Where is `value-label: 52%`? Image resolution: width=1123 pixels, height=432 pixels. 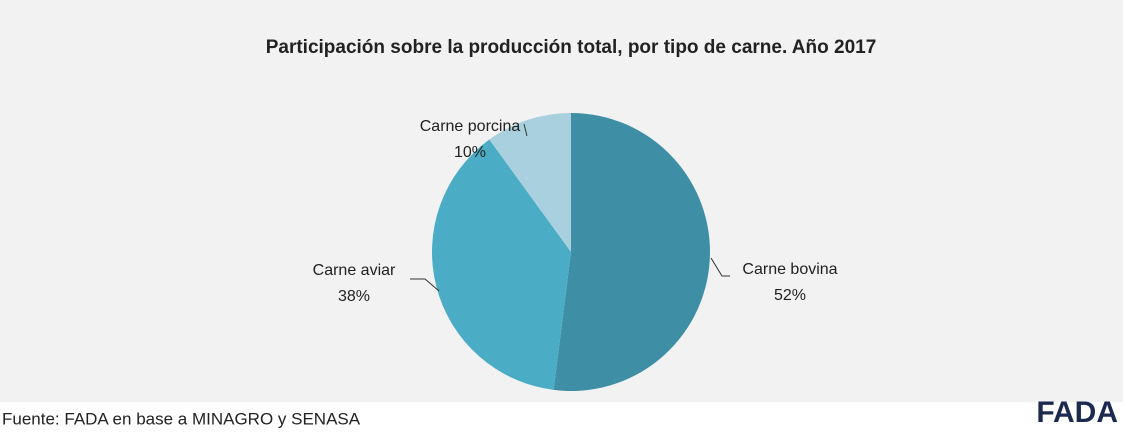 value-label: 52% is located at coordinates (790, 295).